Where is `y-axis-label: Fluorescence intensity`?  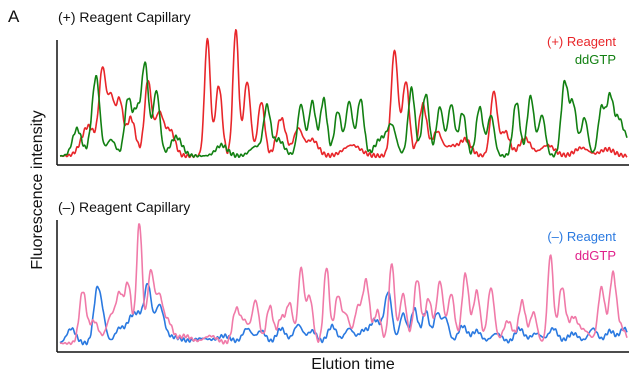
y-axis-label: Fluorescence intensity is located at coordinates (37, 189).